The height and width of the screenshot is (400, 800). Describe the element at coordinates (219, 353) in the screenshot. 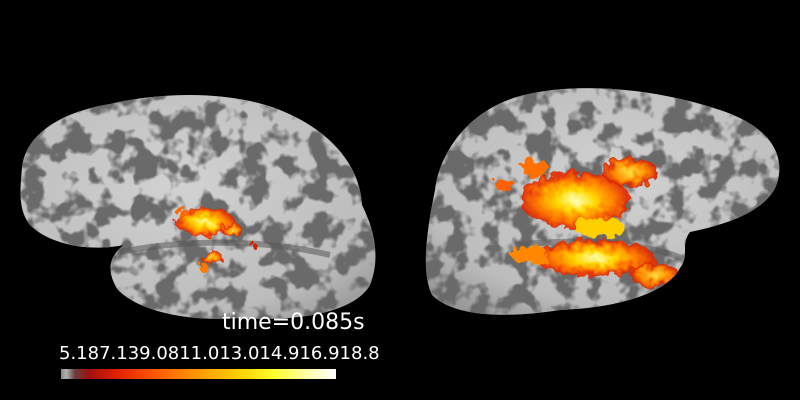

I see `colorbar-tick-labels: 5.187.139.0811.013.014.916.918.8` at that location.